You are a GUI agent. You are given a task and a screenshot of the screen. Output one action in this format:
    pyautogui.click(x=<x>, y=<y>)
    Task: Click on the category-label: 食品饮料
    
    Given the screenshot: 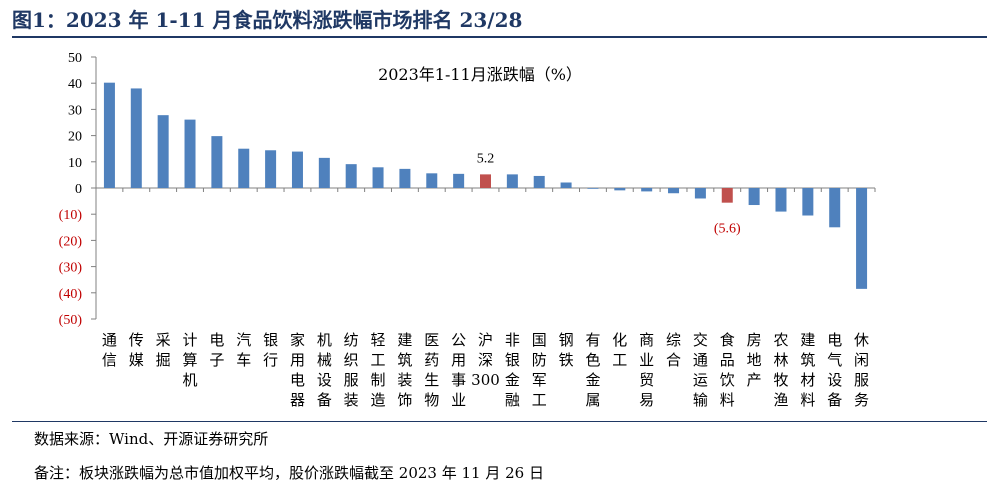 What is the action you would take?
    pyautogui.click(x=727, y=370)
    